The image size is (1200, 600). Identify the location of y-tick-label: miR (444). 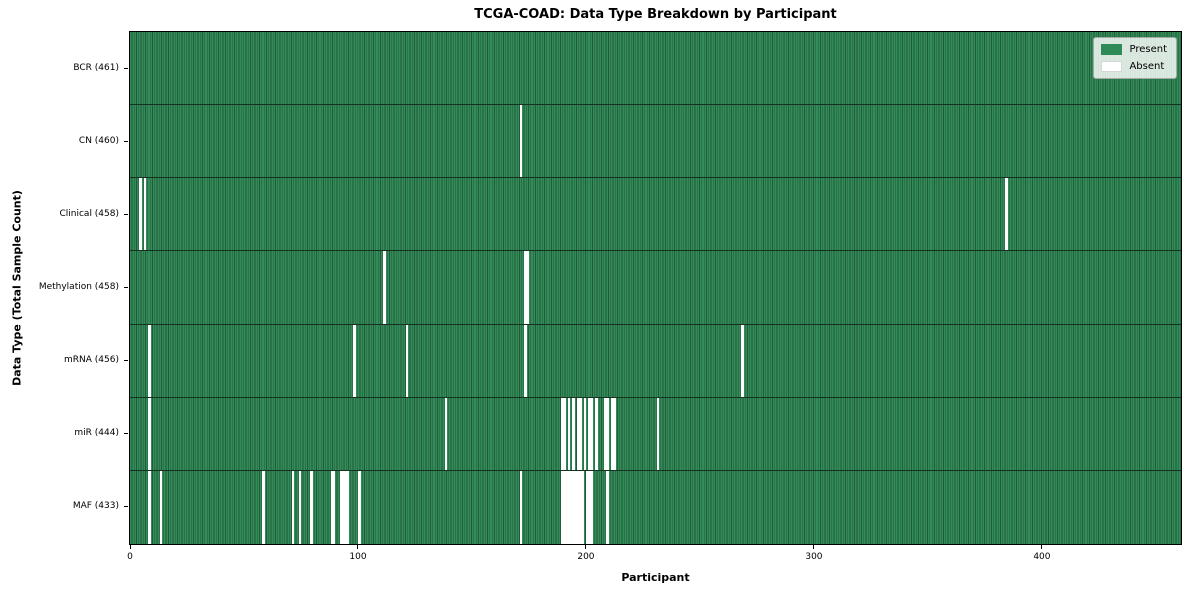
(96, 433).